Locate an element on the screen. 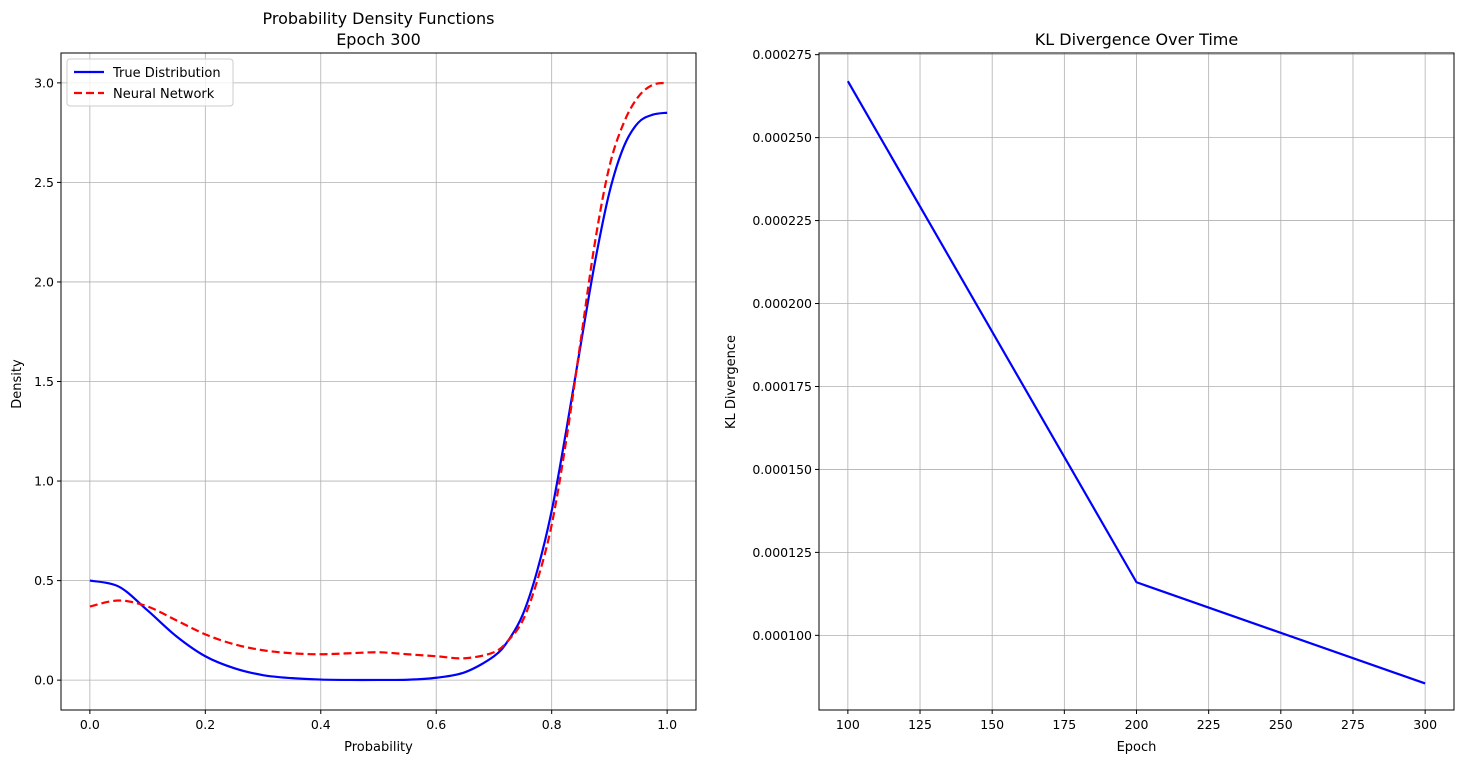  pdf-x-tick-label: 1.0 is located at coordinates (667, 724).